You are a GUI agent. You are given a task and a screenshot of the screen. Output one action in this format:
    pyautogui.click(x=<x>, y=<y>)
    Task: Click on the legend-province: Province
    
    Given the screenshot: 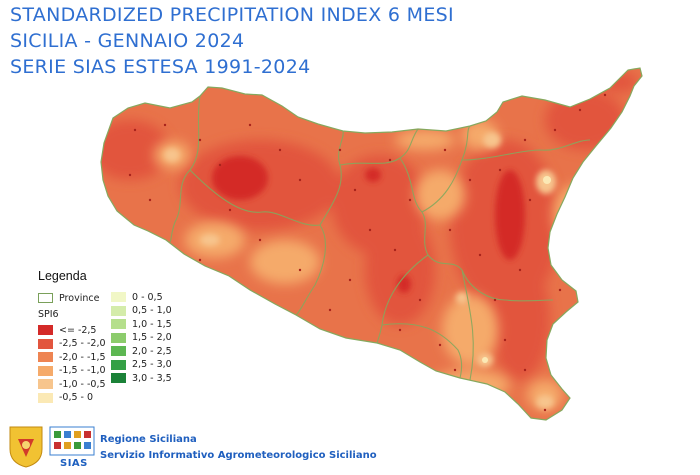 What is the action you would take?
    pyautogui.click(x=68, y=298)
    